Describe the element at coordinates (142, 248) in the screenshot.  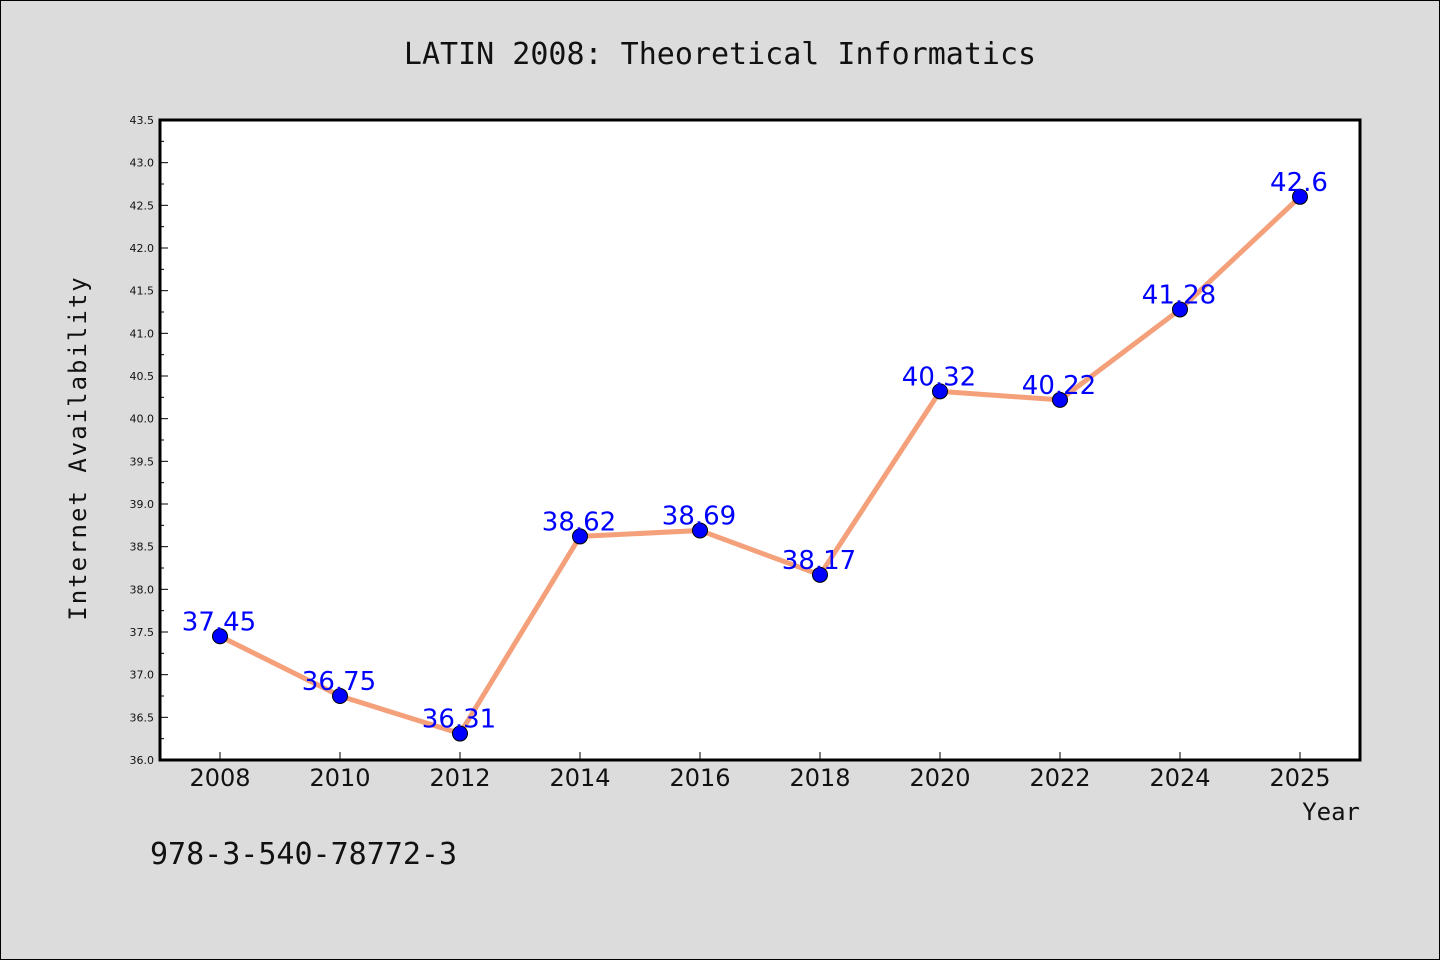
I see `y-tick-label: 42.0` at that location.